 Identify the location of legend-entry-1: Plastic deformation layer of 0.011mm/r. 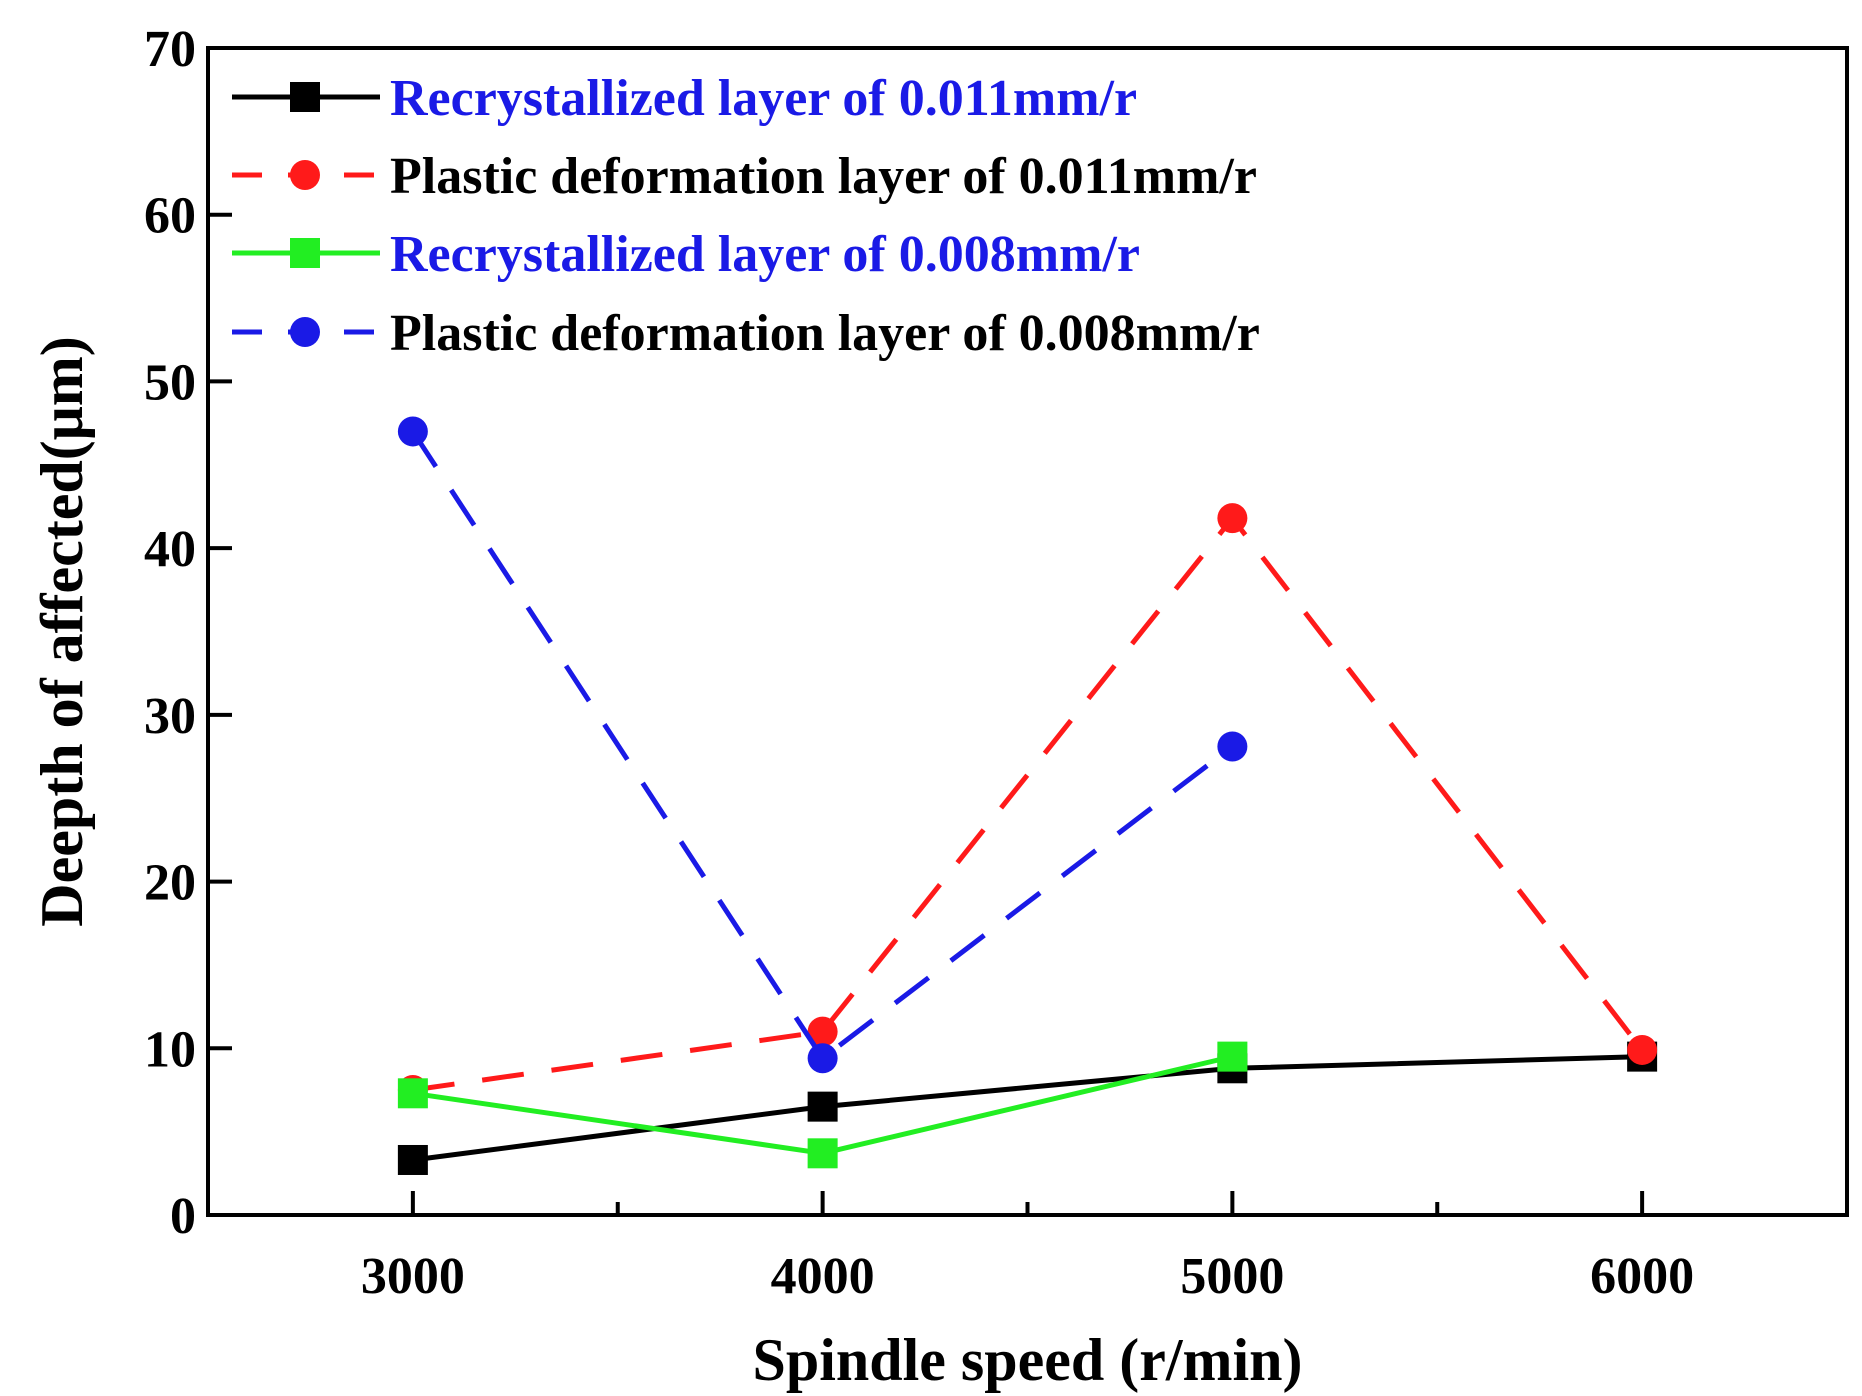
(744, 176).